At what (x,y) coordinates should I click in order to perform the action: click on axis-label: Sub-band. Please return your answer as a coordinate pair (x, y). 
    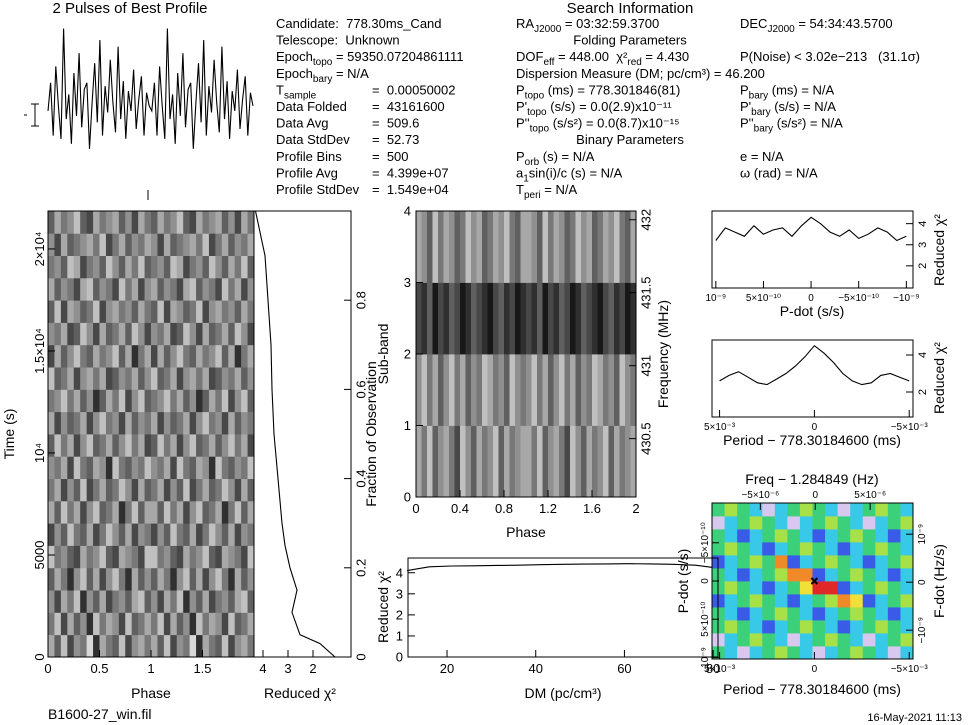
    Looking at the image, I should click on (383, 354).